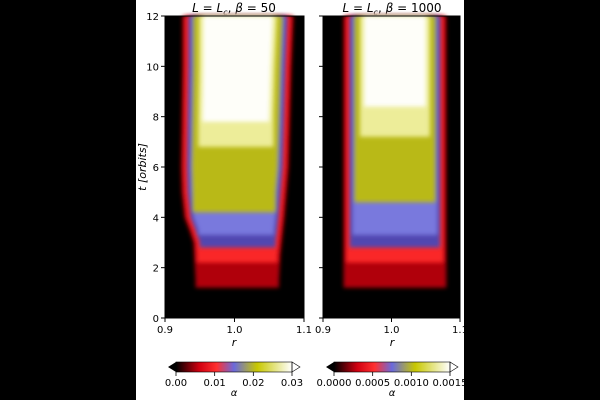 The height and width of the screenshot is (400, 600). I want to click on p2-cbtick-label-0.0015: 0.0015, so click(450, 383).